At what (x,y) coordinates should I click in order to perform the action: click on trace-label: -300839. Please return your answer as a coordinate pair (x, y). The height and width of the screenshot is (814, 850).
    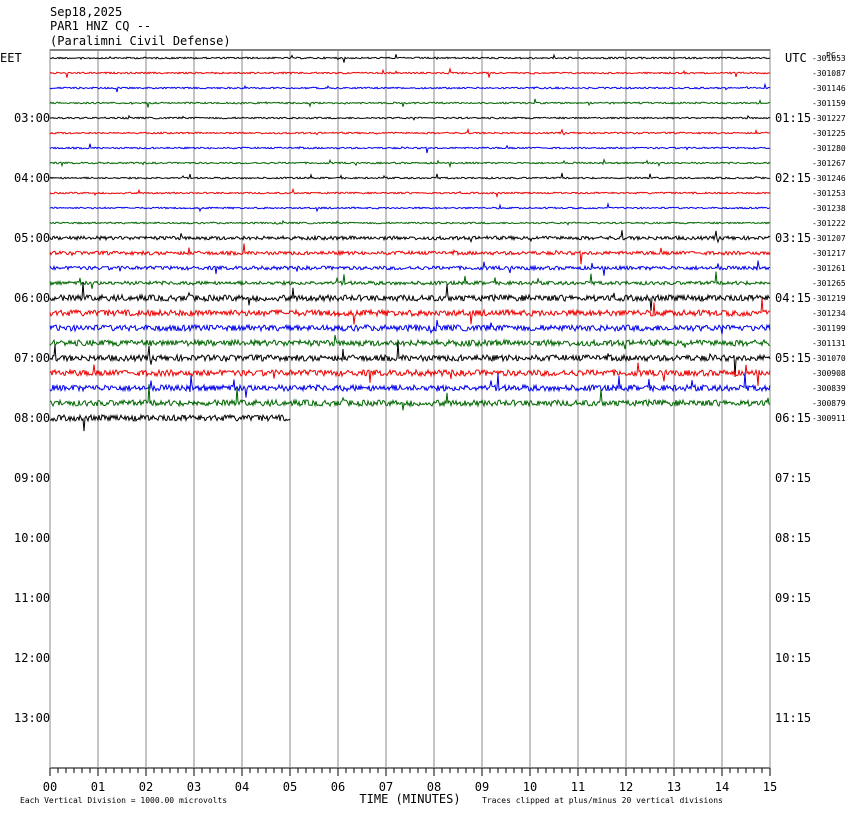
    Looking at the image, I should click on (829, 388).